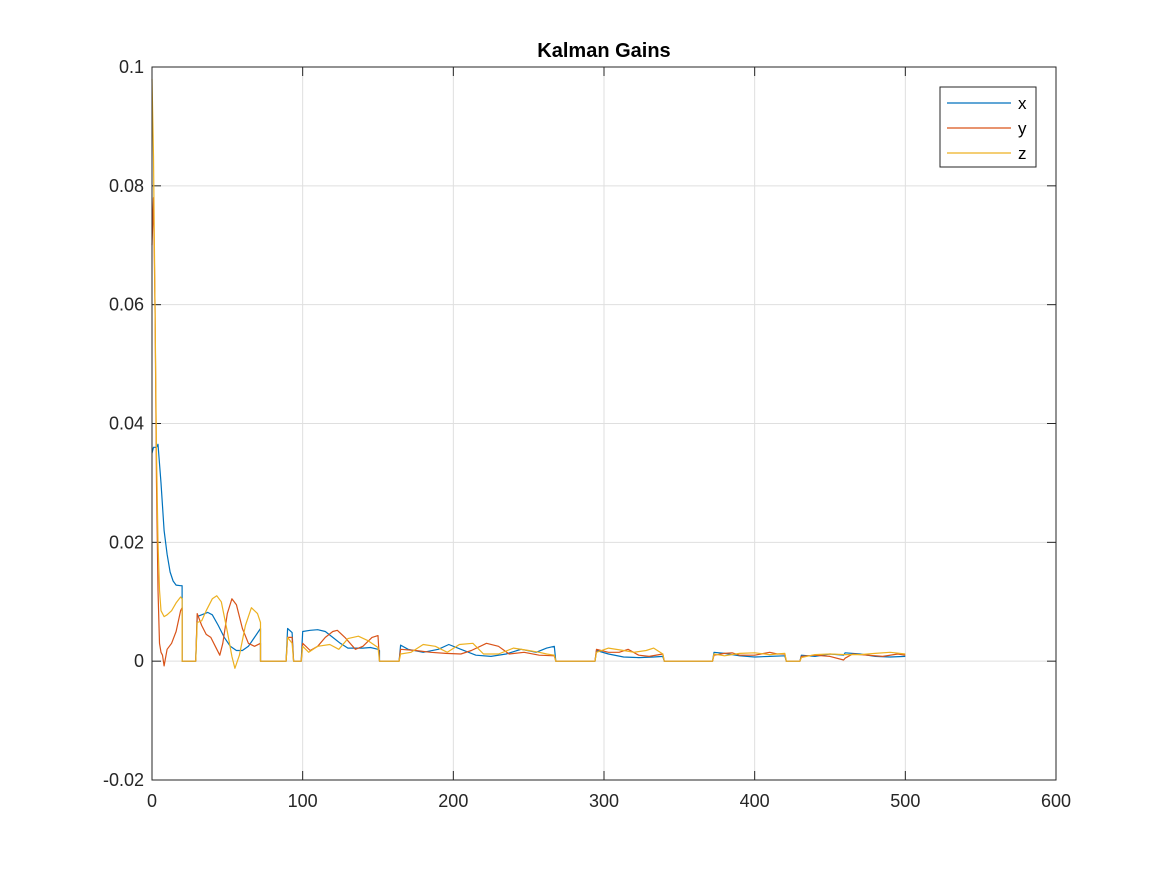 The height and width of the screenshot is (875, 1167). Describe the element at coordinates (1022, 128) in the screenshot. I see `legend-label-y: y` at that location.